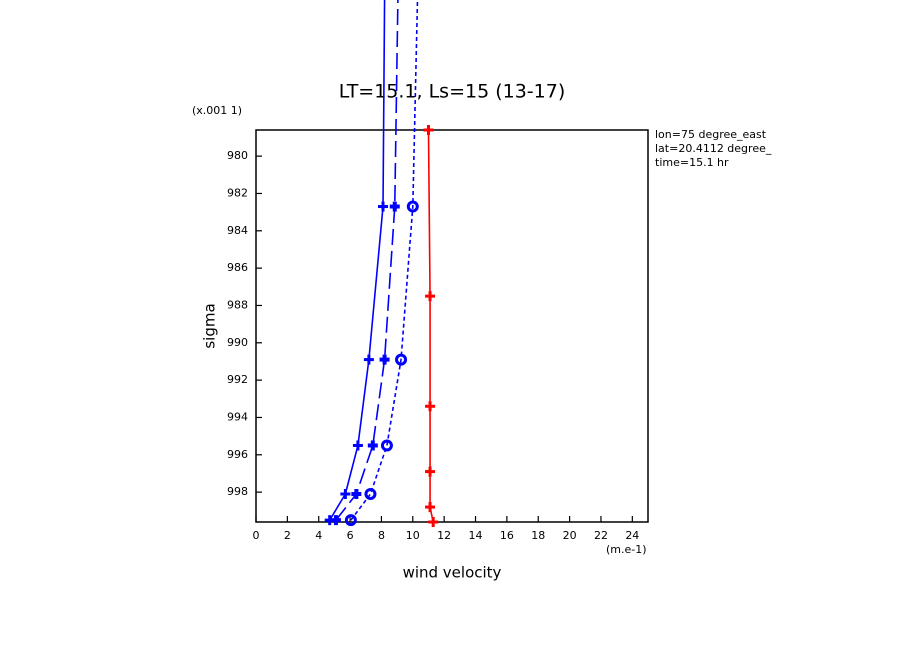 The image size is (904, 654). What do you see at coordinates (711, 134) in the screenshot?
I see `annotation: lon=75 degree_east` at bounding box center [711, 134].